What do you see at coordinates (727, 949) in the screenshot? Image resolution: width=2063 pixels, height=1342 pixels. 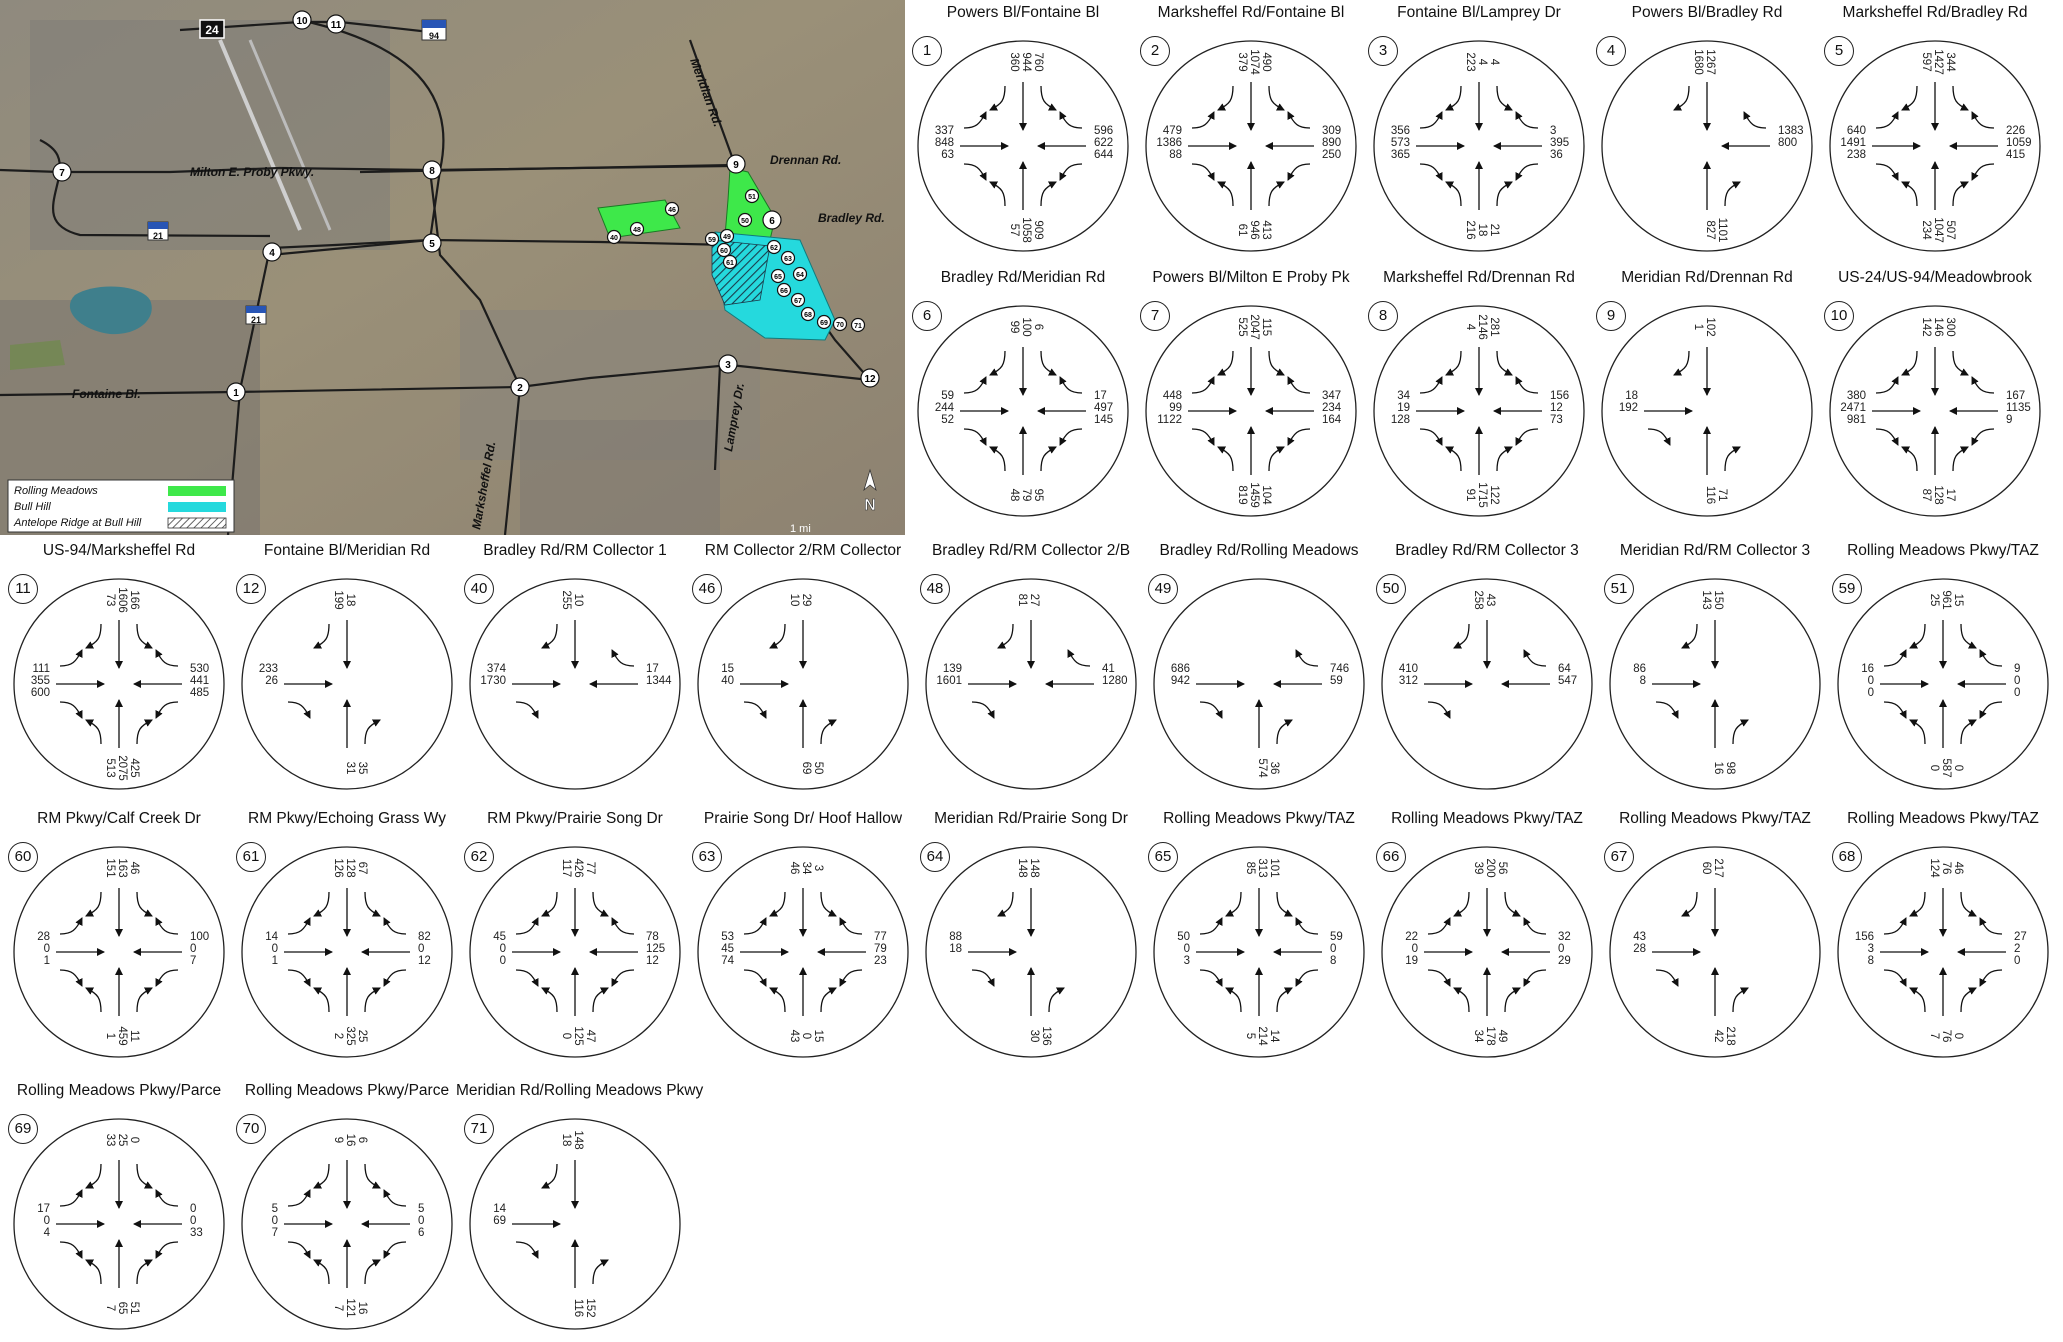 I see `west-volume-label: 45` at bounding box center [727, 949].